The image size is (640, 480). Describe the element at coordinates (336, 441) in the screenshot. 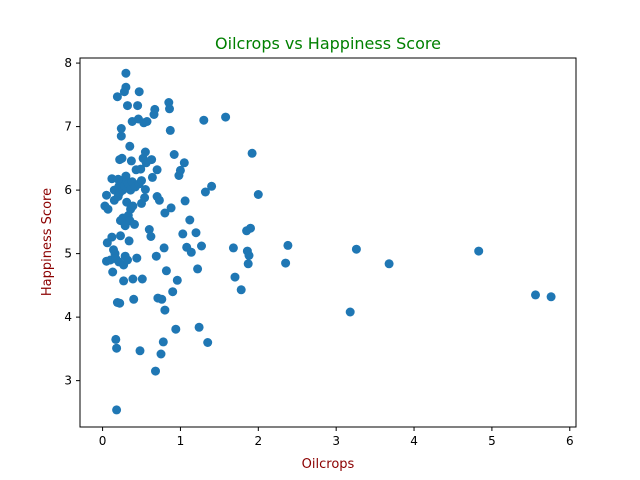

I see `x-tick-label: 3` at that location.